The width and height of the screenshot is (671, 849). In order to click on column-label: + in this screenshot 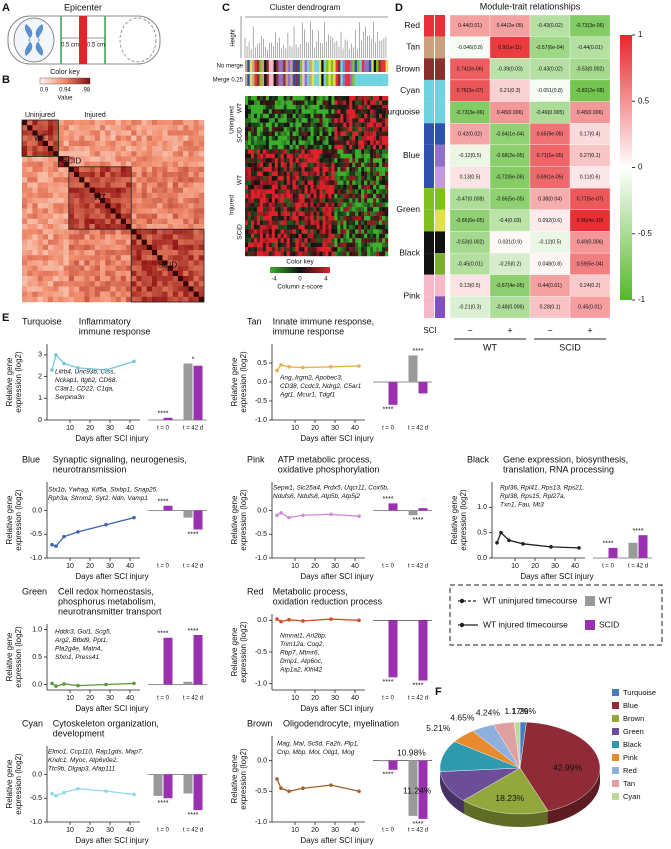, I will do `click(509, 330)`.